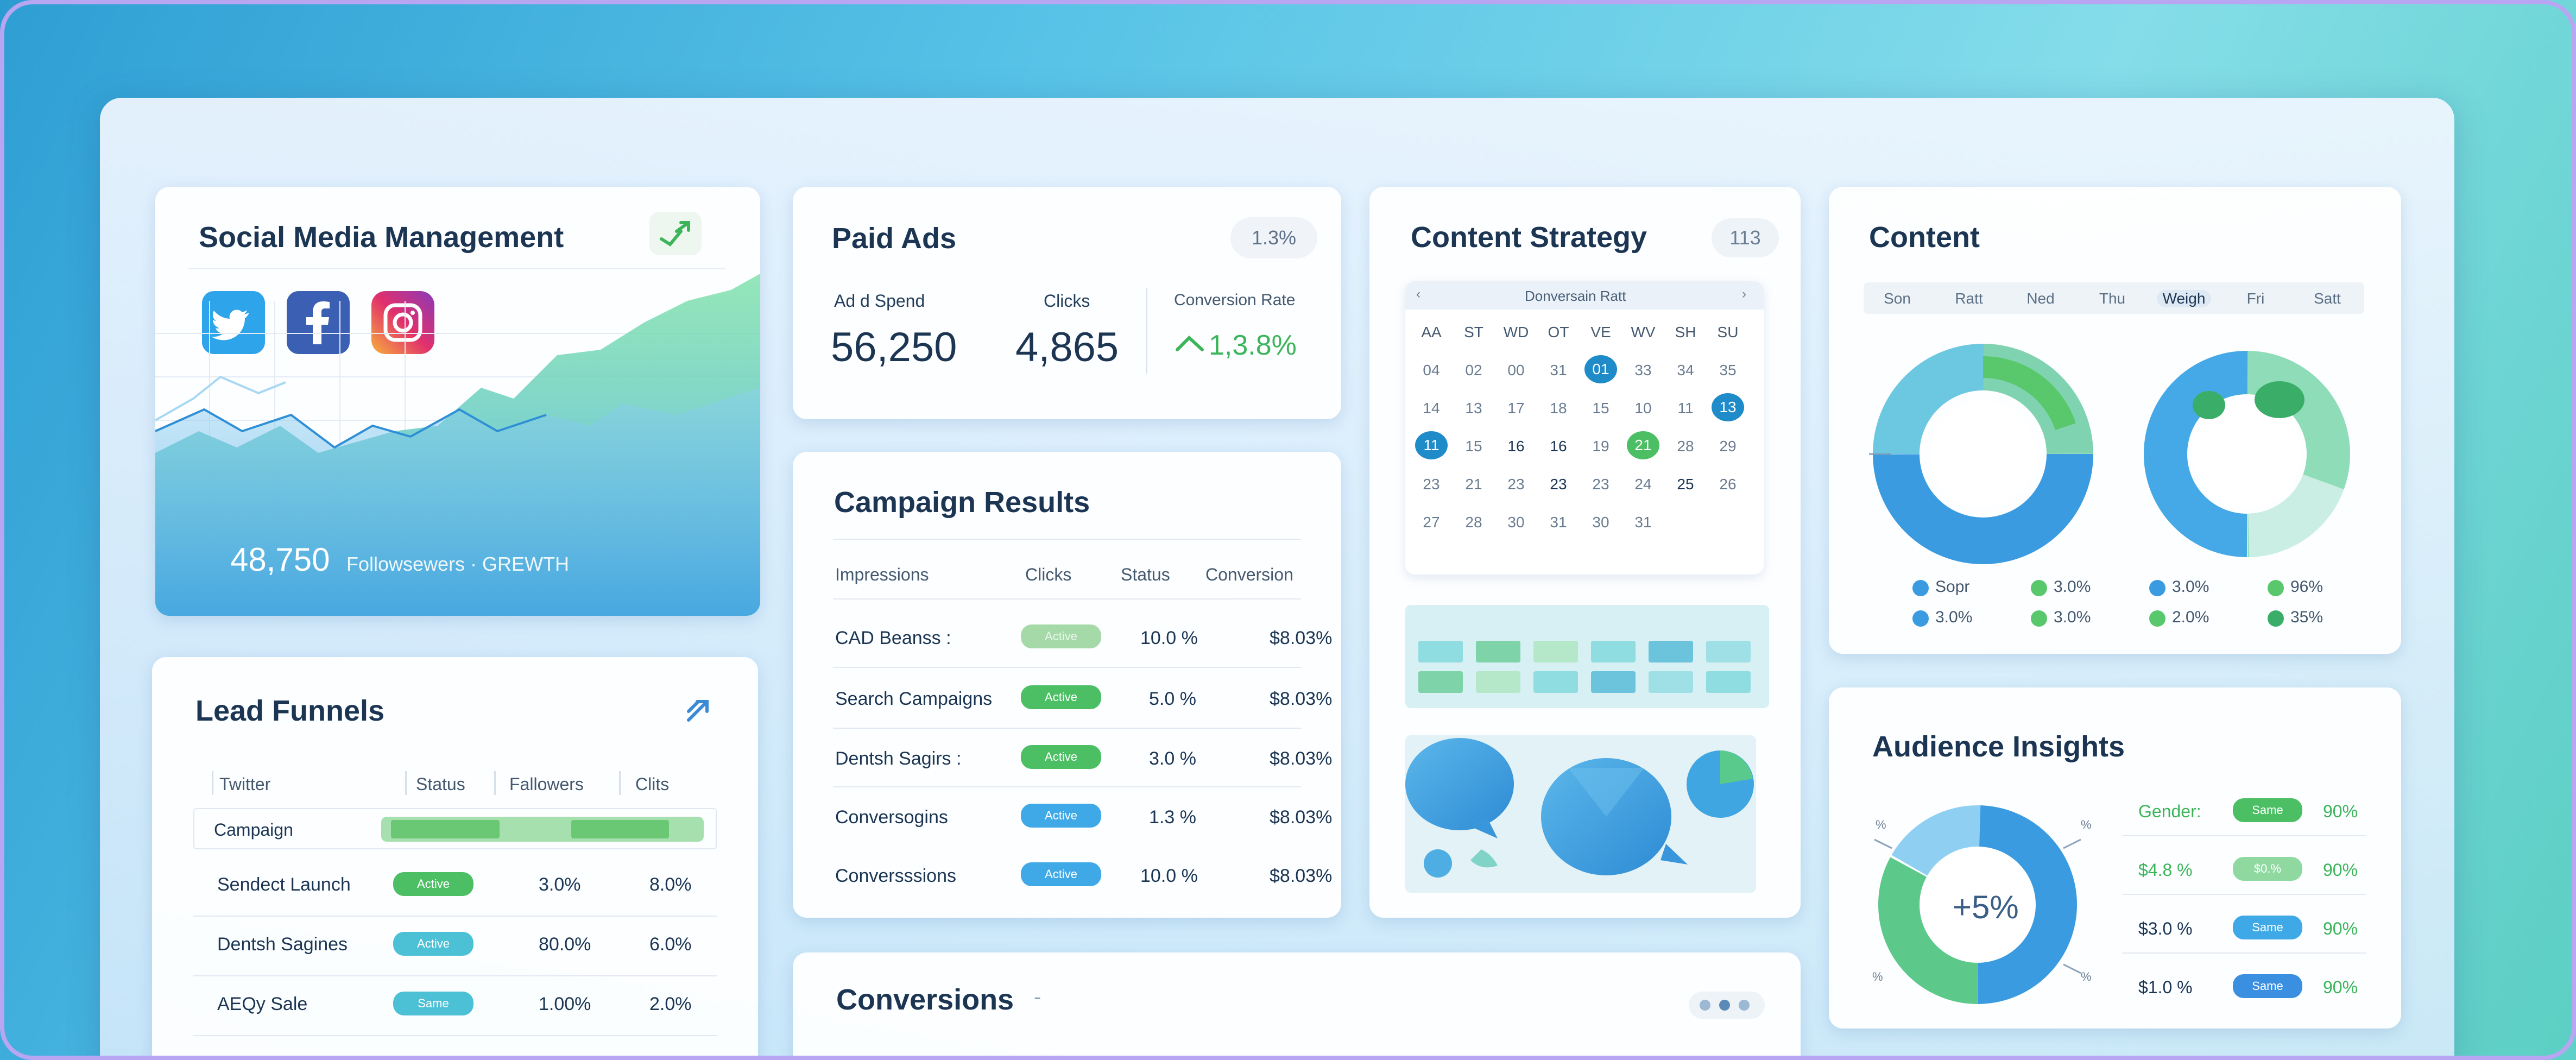 This screenshot has width=2576, height=1060. What do you see at coordinates (1953, 587) in the screenshot?
I see `legend-label: Sopr` at bounding box center [1953, 587].